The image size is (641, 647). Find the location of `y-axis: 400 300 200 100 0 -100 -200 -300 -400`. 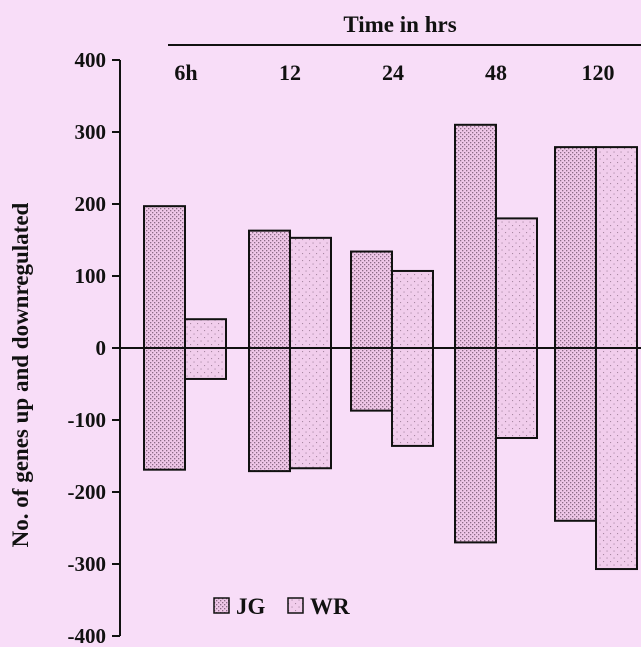

y-axis: 400 300 200 100 0 -100 -200 -300 -400 is located at coordinates (94, 347).